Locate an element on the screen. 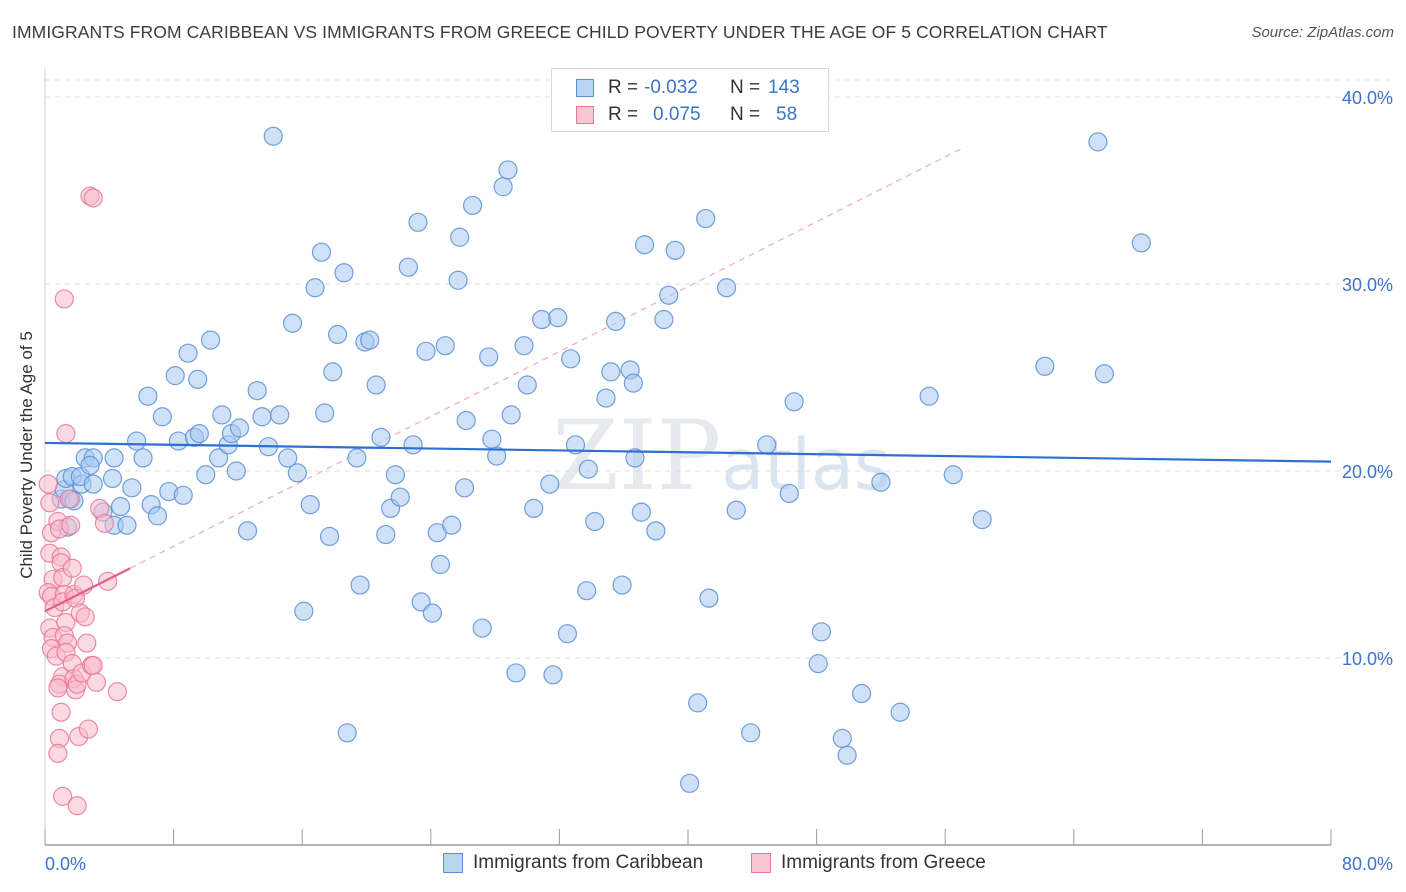 This screenshot has height=892, width=1406. caribbean-trend-line is located at coordinates (688, 452).